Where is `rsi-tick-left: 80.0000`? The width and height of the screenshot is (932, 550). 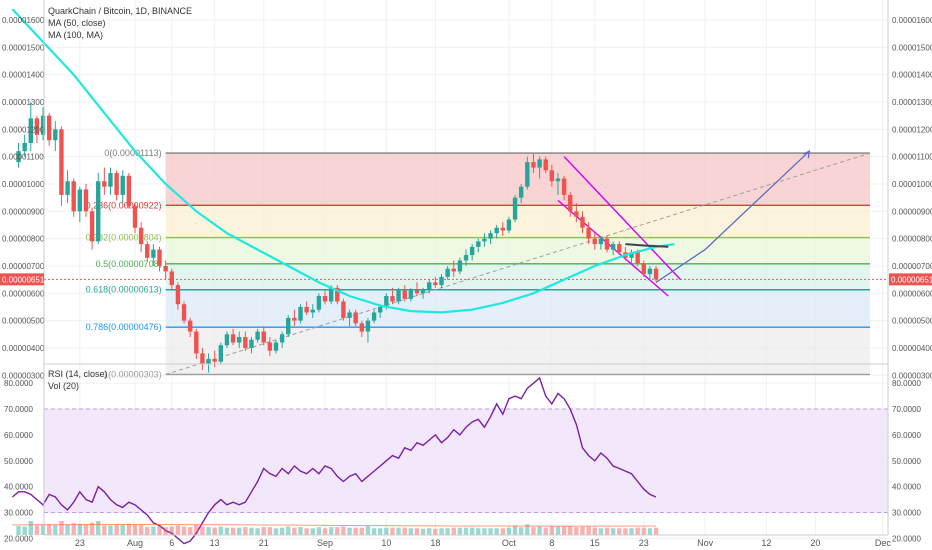
rsi-tick-left: 80.0000 is located at coordinates (18, 383).